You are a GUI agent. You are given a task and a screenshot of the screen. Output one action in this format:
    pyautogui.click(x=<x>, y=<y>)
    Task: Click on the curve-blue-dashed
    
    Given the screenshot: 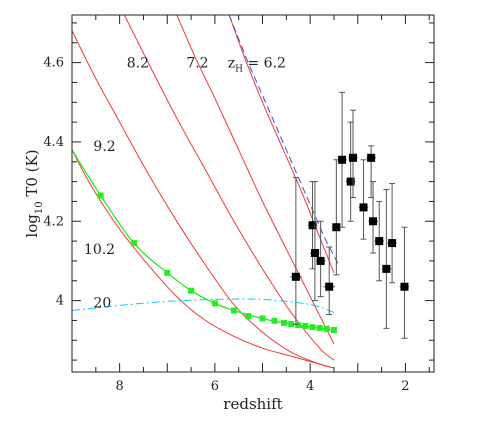 What is the action you would take?
    pyautogui.click(x=284, y=140)
    